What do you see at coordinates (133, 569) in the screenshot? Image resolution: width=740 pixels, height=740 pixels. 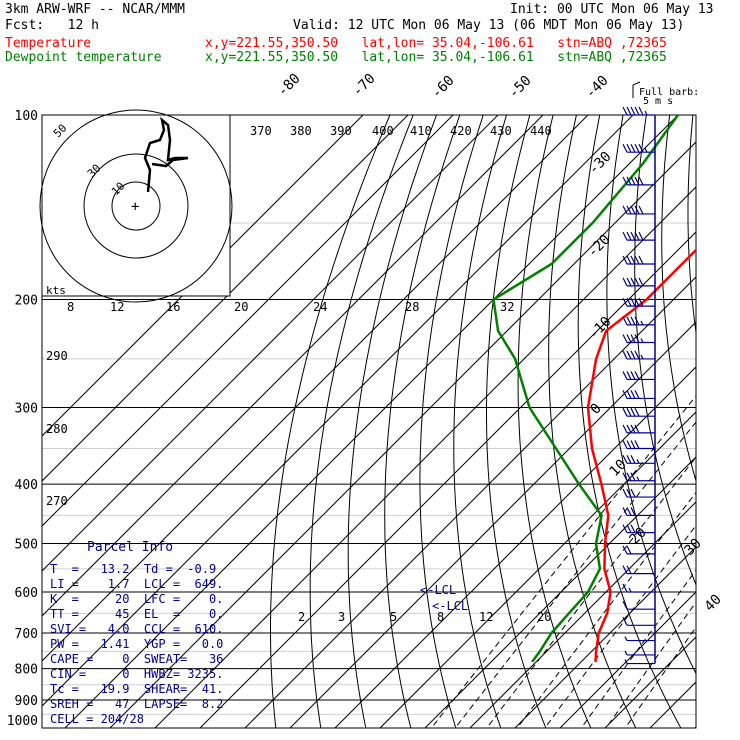 I see `parcel-info-row: T = 13.2 Td = -0.9` at bounding box center [133, 569].